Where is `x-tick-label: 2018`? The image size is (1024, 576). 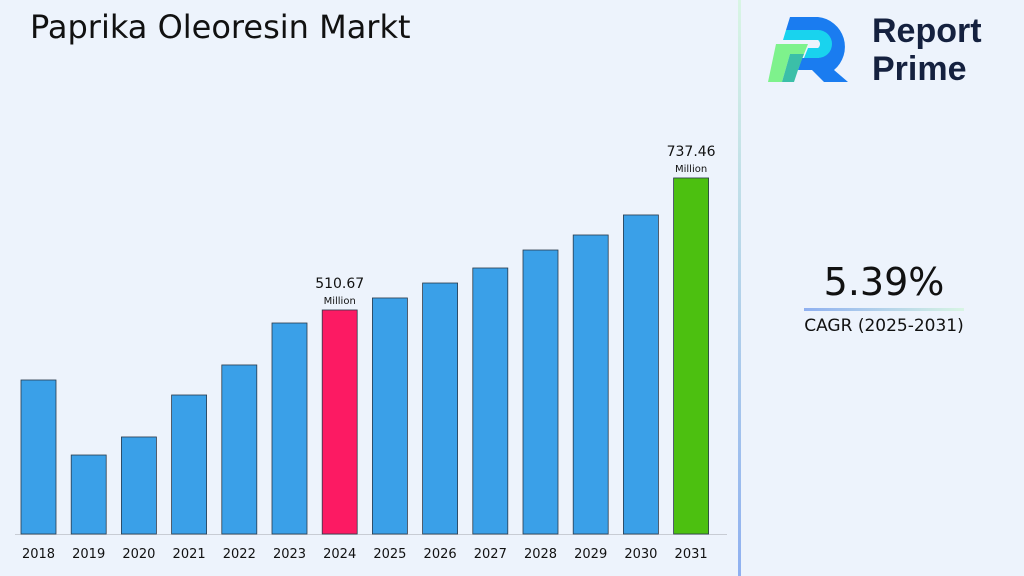 x-tick-label: 2018 is located at coordinates (38, 554).